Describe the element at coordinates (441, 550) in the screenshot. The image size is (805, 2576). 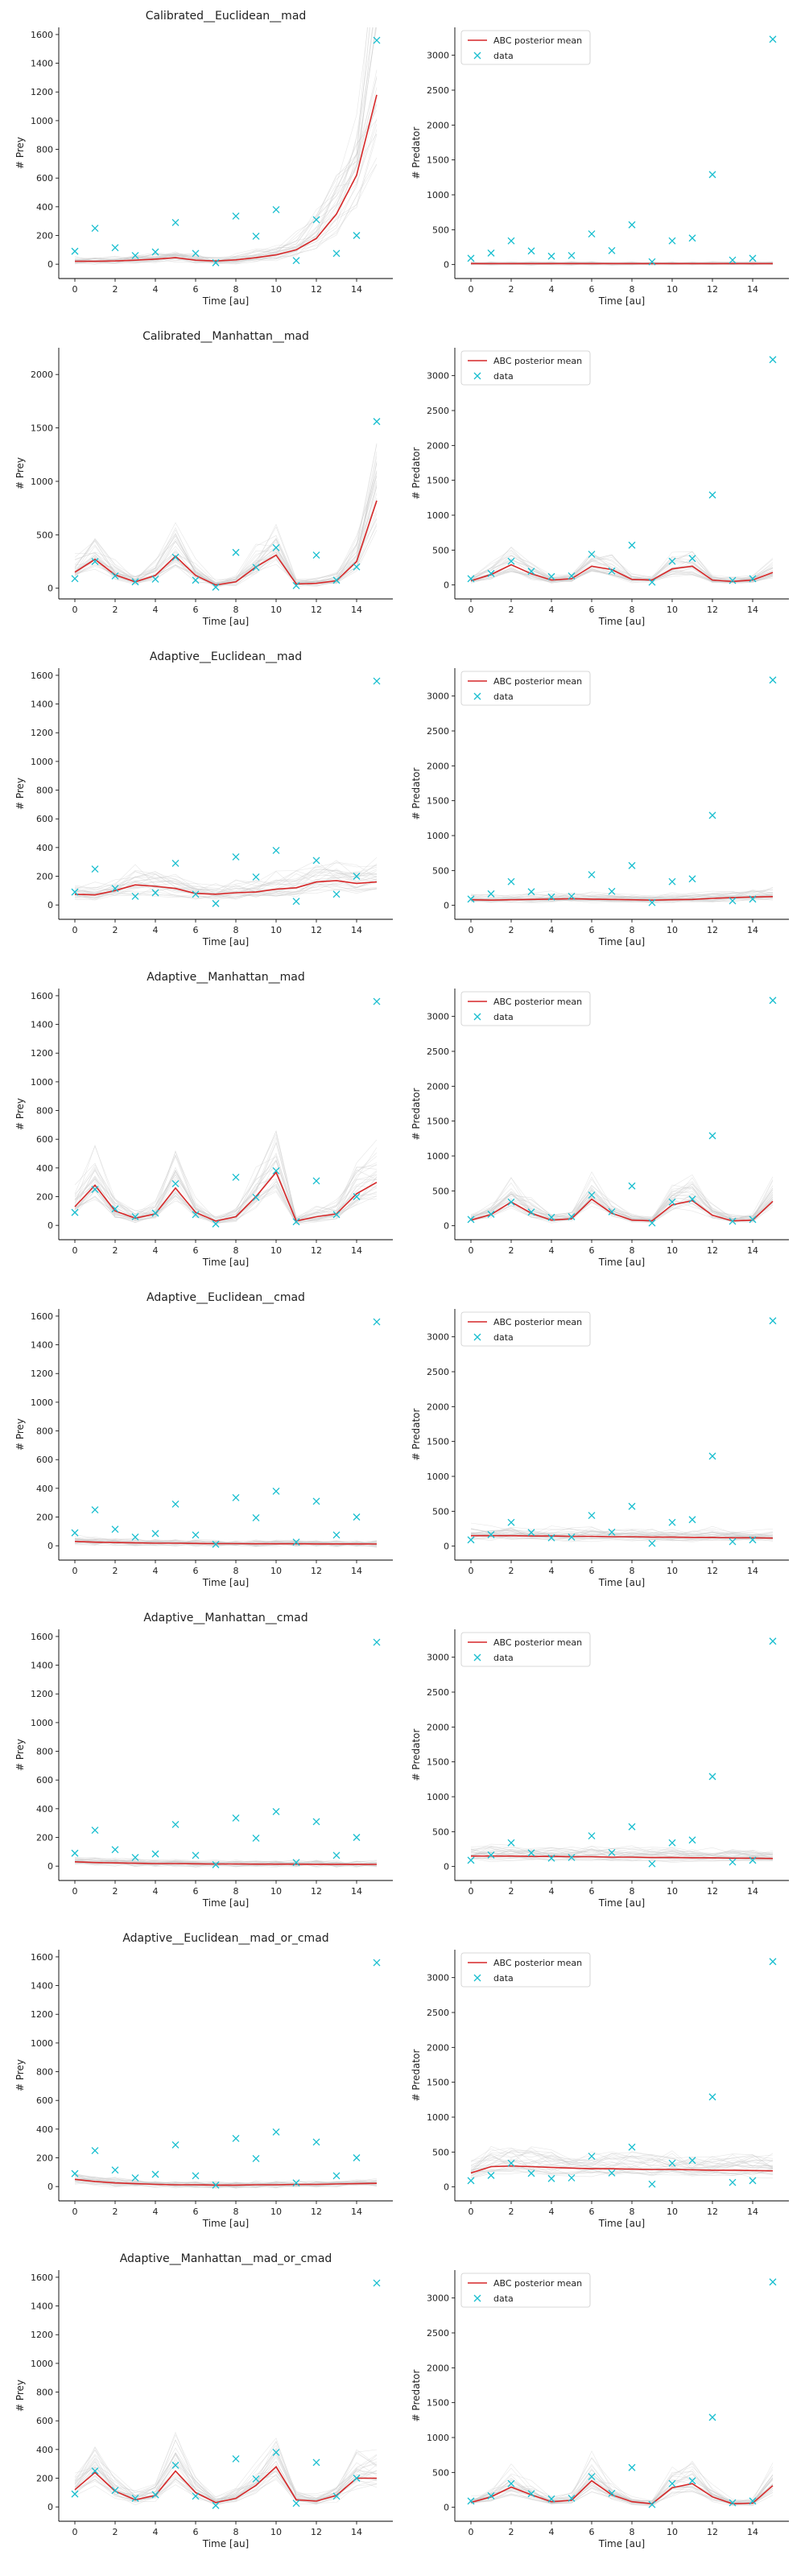
I see `y-tick-label: 500` at that location.